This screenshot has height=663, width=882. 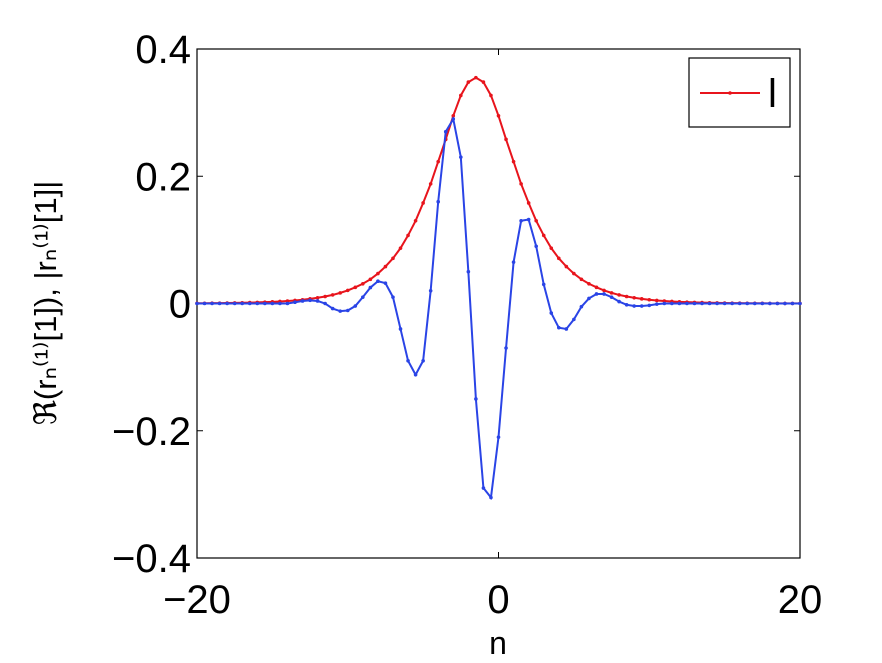 What do you see at coordinates (772, 94) in the screenshot?
I see `legend-label: l` at bounding box center [772, 94].